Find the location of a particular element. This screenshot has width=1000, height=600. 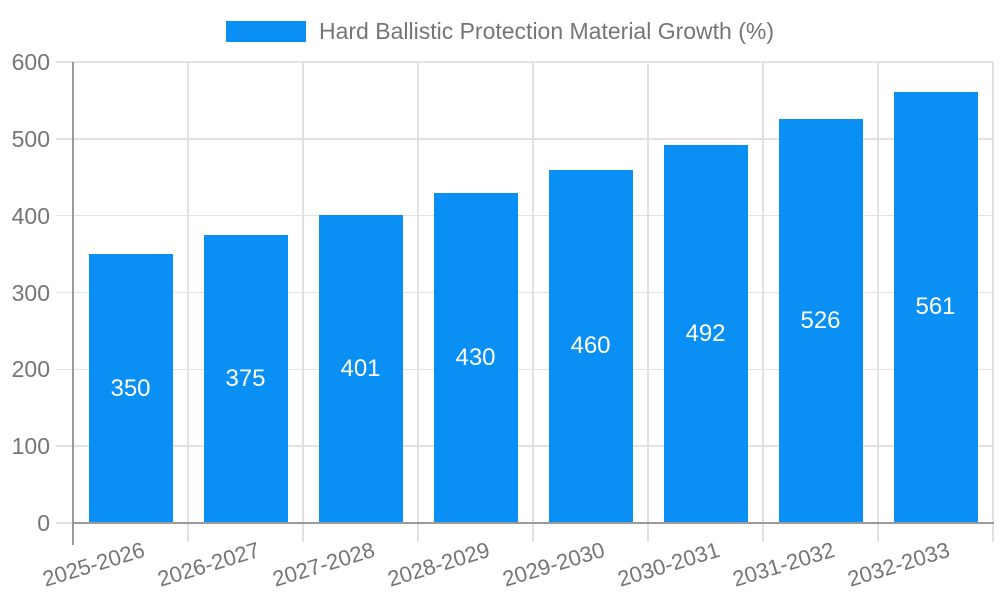

y-axis-tick-label: 400 is located at coordinates (30, 215).